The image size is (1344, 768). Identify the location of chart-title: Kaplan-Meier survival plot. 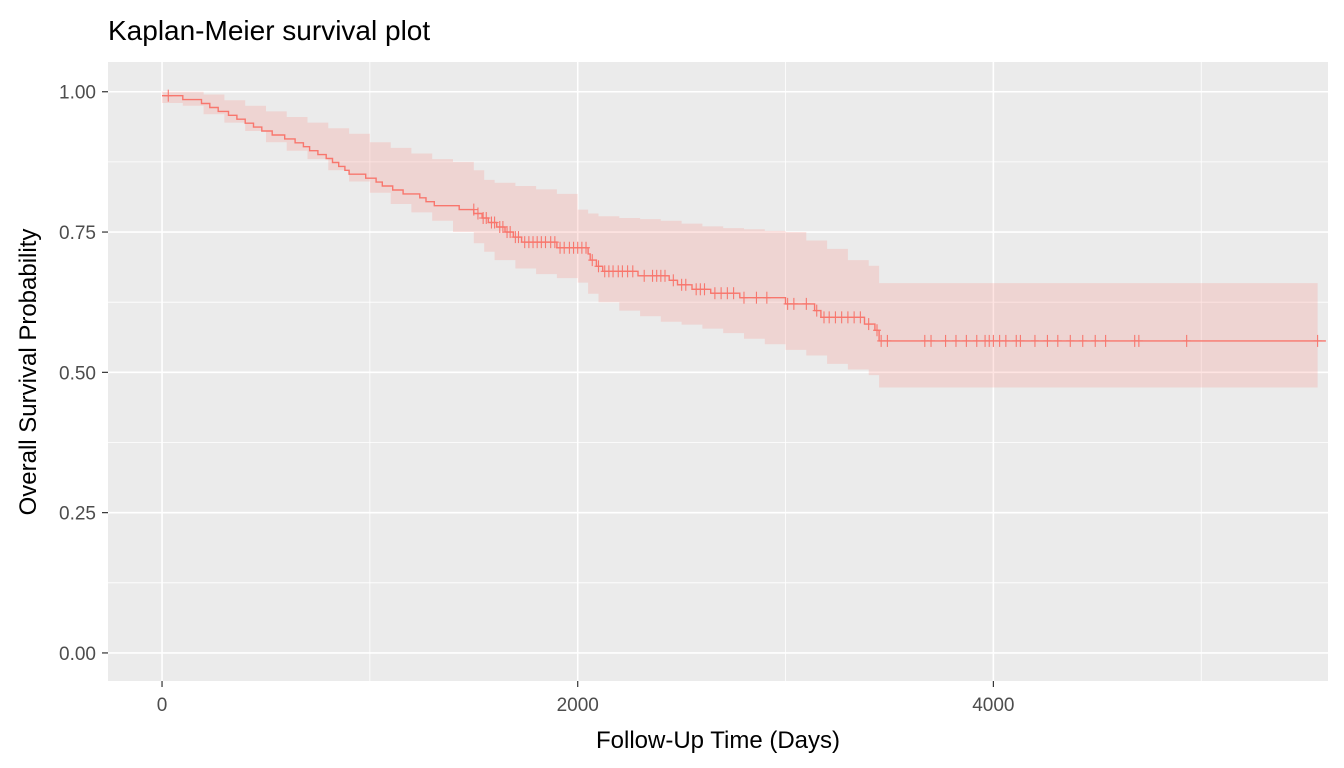
(269, 30).